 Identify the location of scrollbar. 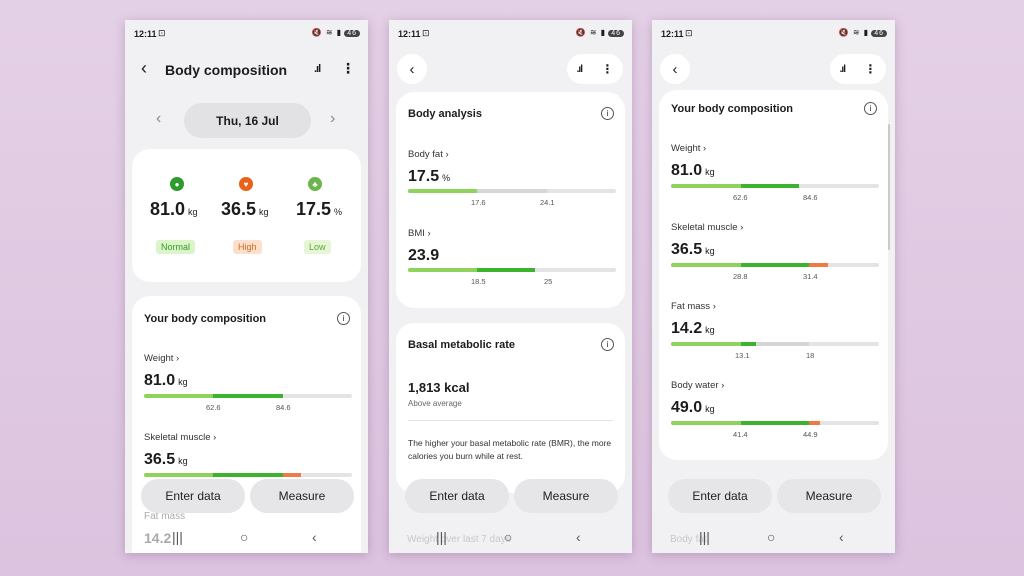
(889, 187).